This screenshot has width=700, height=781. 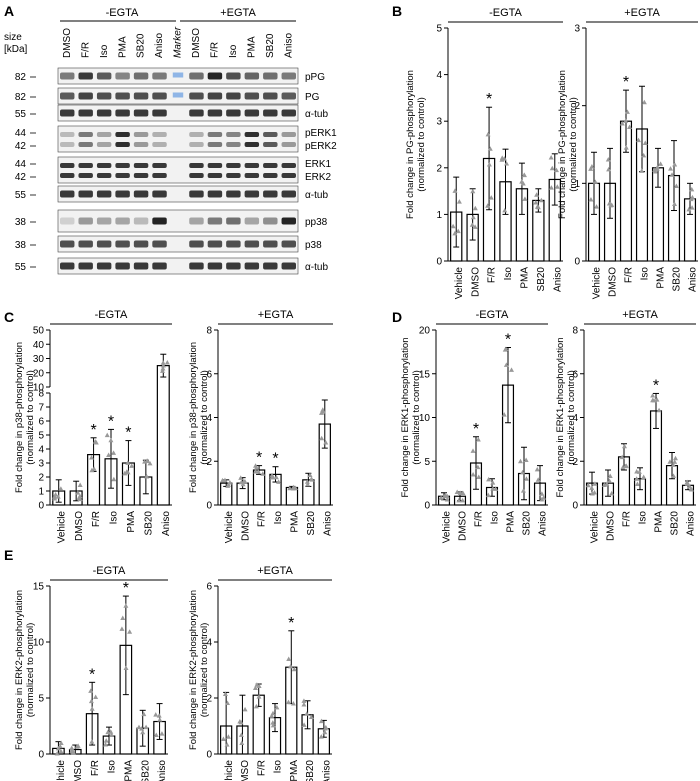 I want to click on bar, so click(x=163, y=435).